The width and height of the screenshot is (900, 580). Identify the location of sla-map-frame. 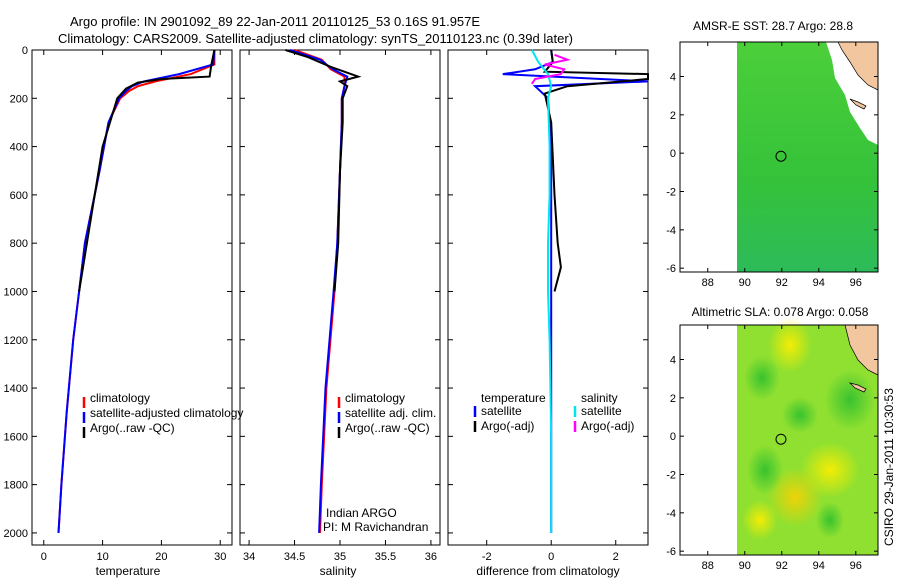
(779, 440).